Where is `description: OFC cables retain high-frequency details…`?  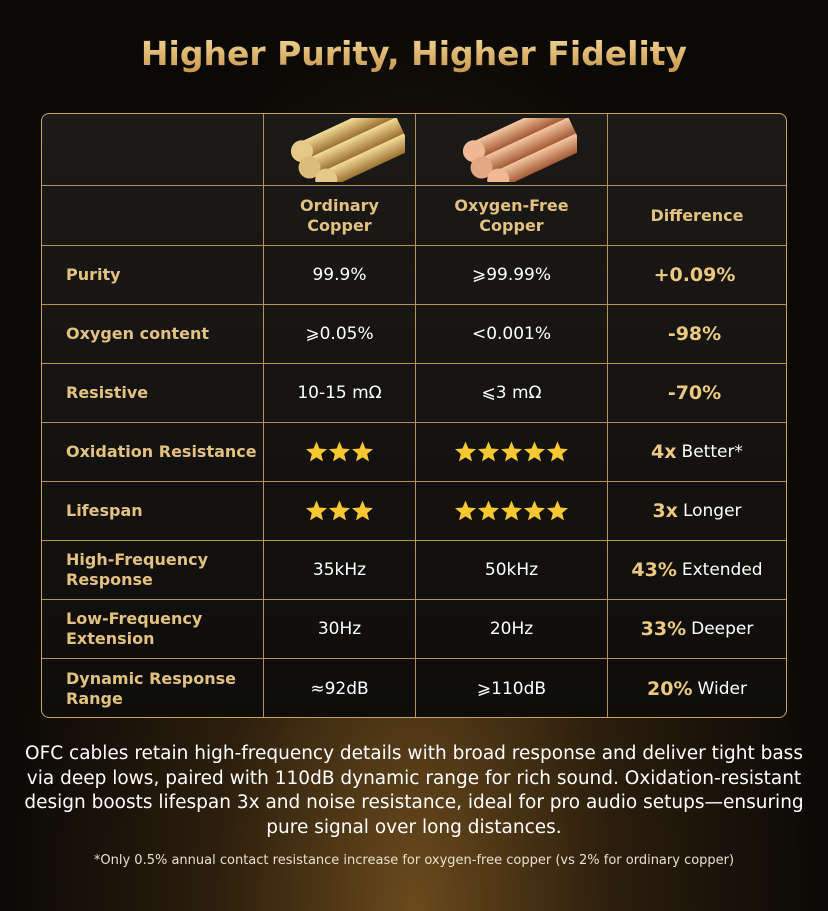
description: OFC cables retain high-frequency details… is located at coordinates (414, 790).